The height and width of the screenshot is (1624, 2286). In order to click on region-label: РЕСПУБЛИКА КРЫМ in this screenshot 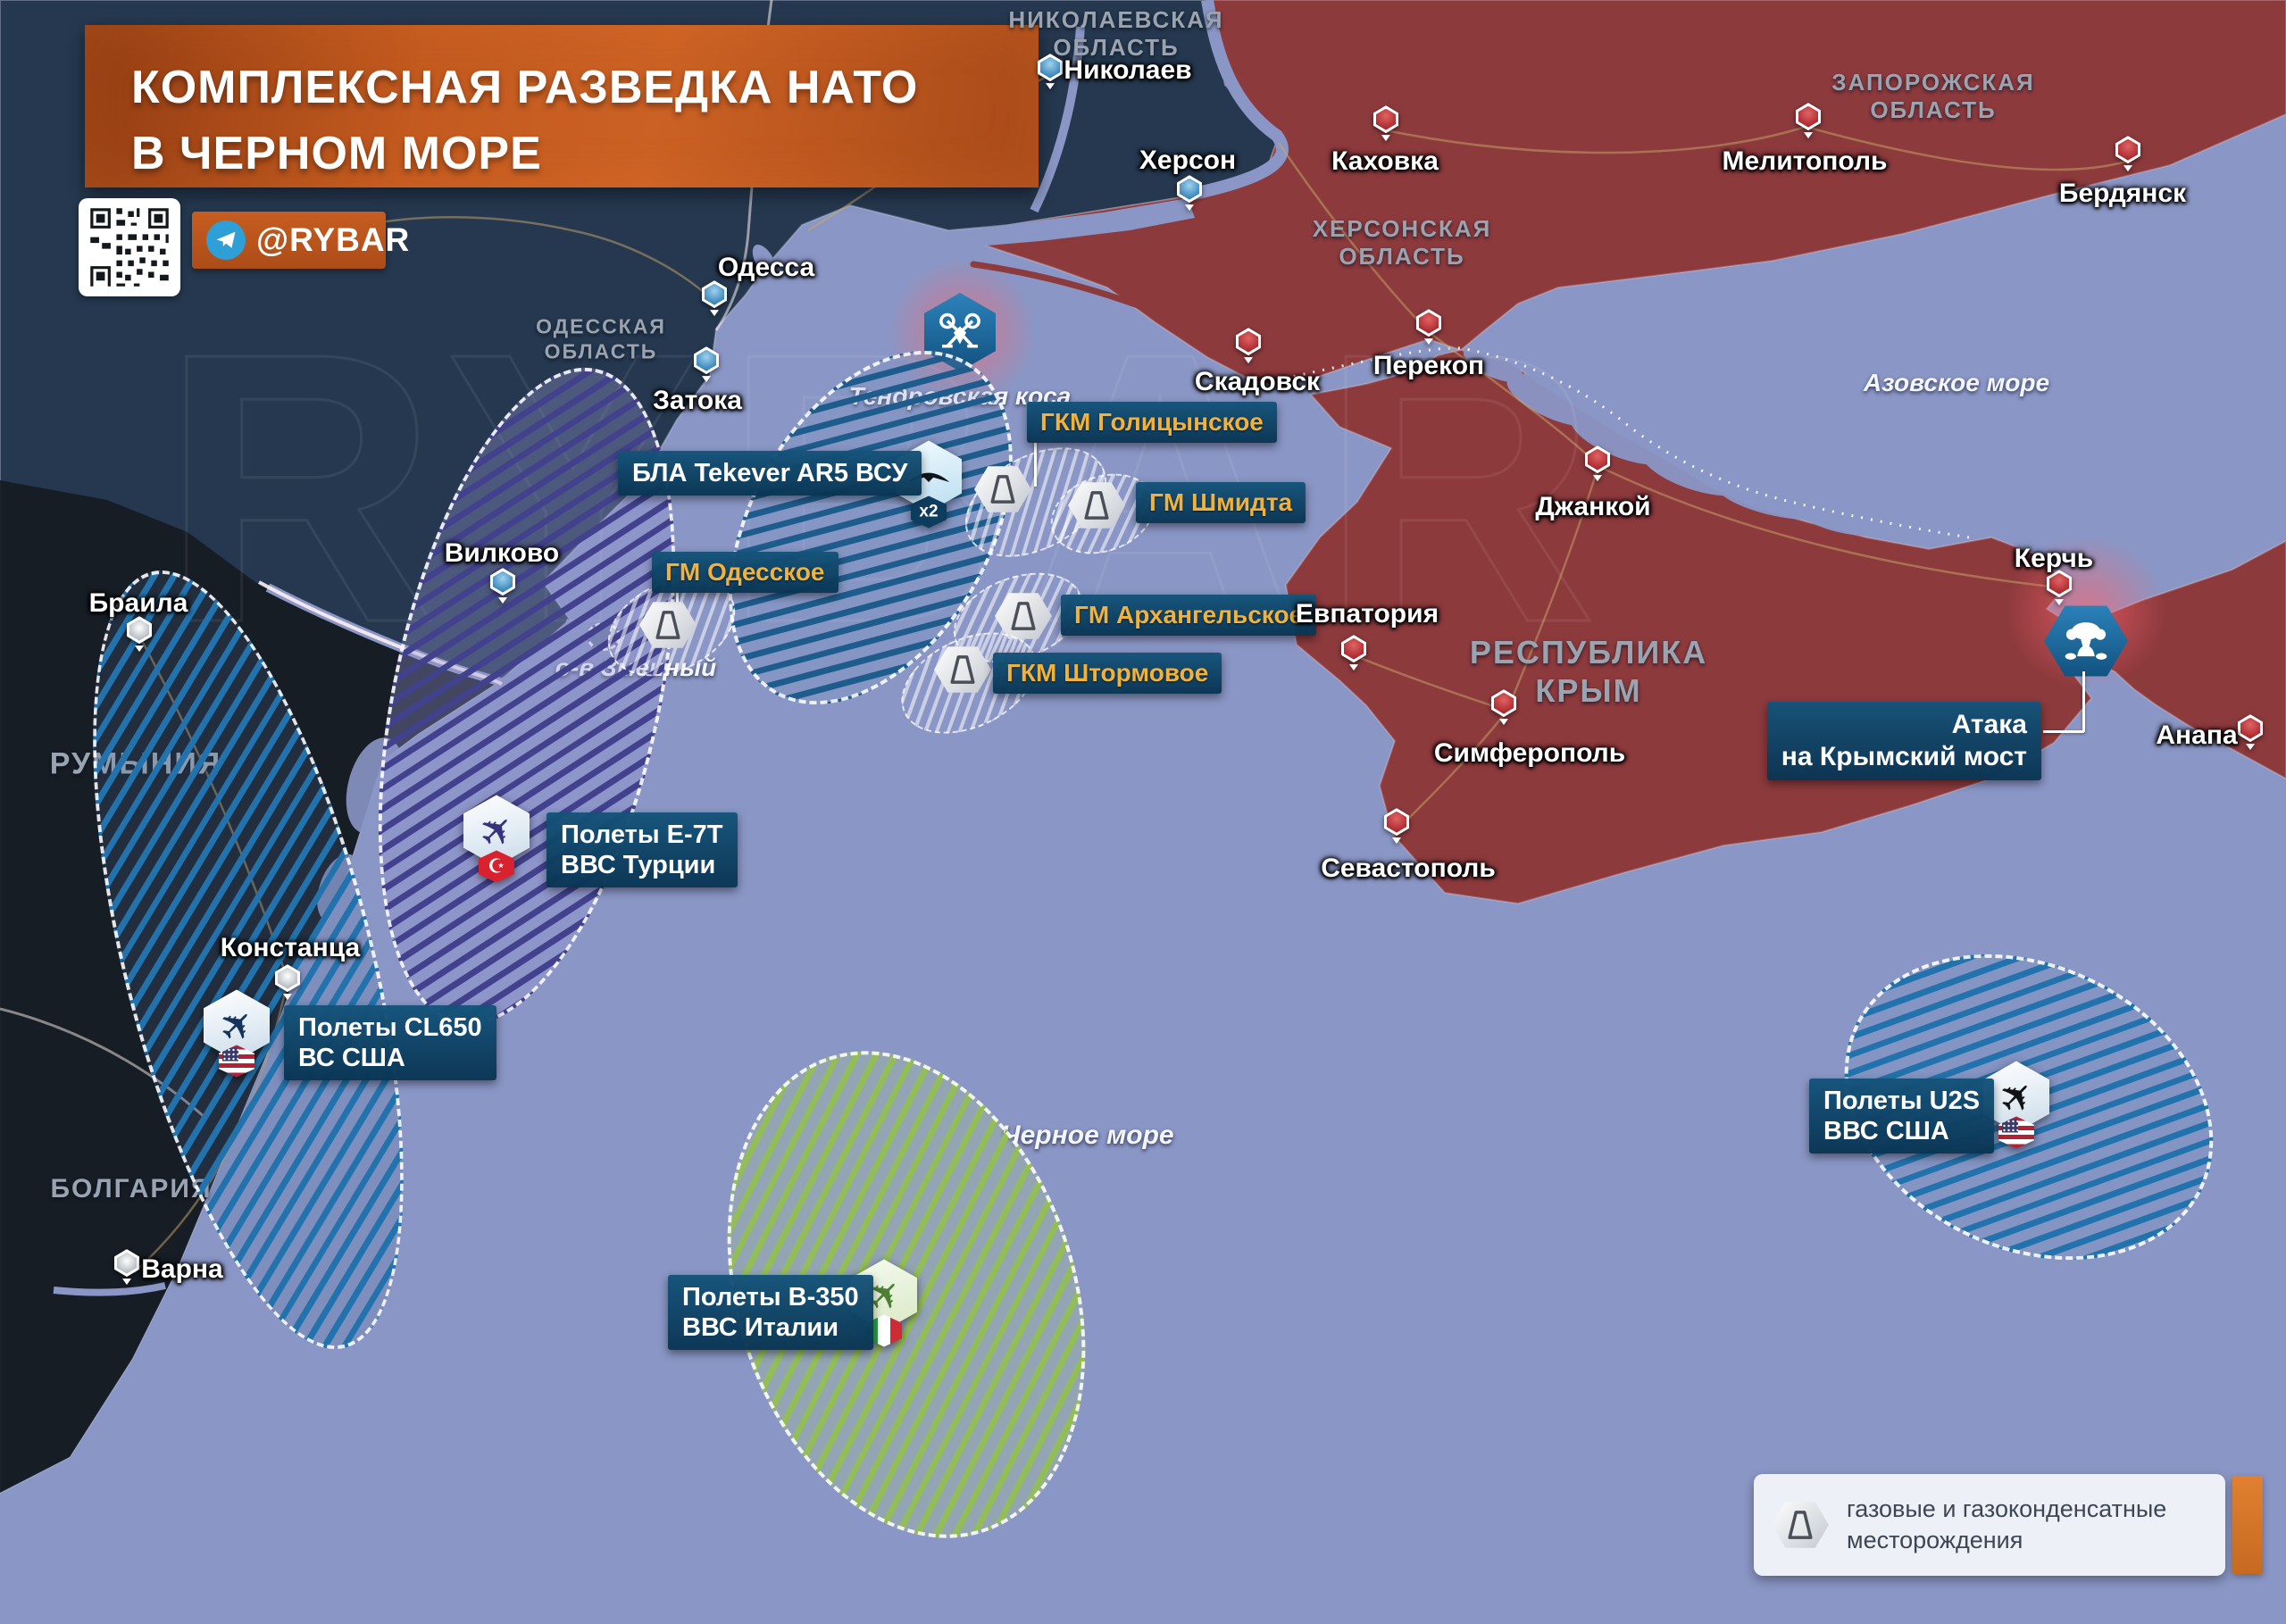, I will do `click(1588, 671)`.